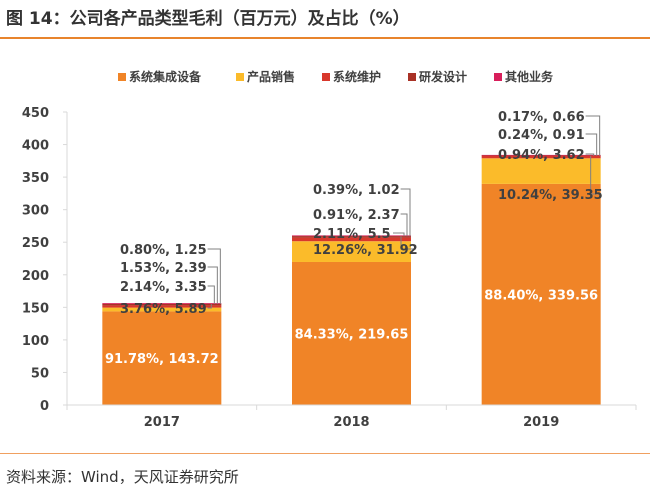  What do you see at coordinates (365, 250) in the screenshot?
I see `data-label-2018-1: 12.26%, 31.92` at bounding box center [365, 250].